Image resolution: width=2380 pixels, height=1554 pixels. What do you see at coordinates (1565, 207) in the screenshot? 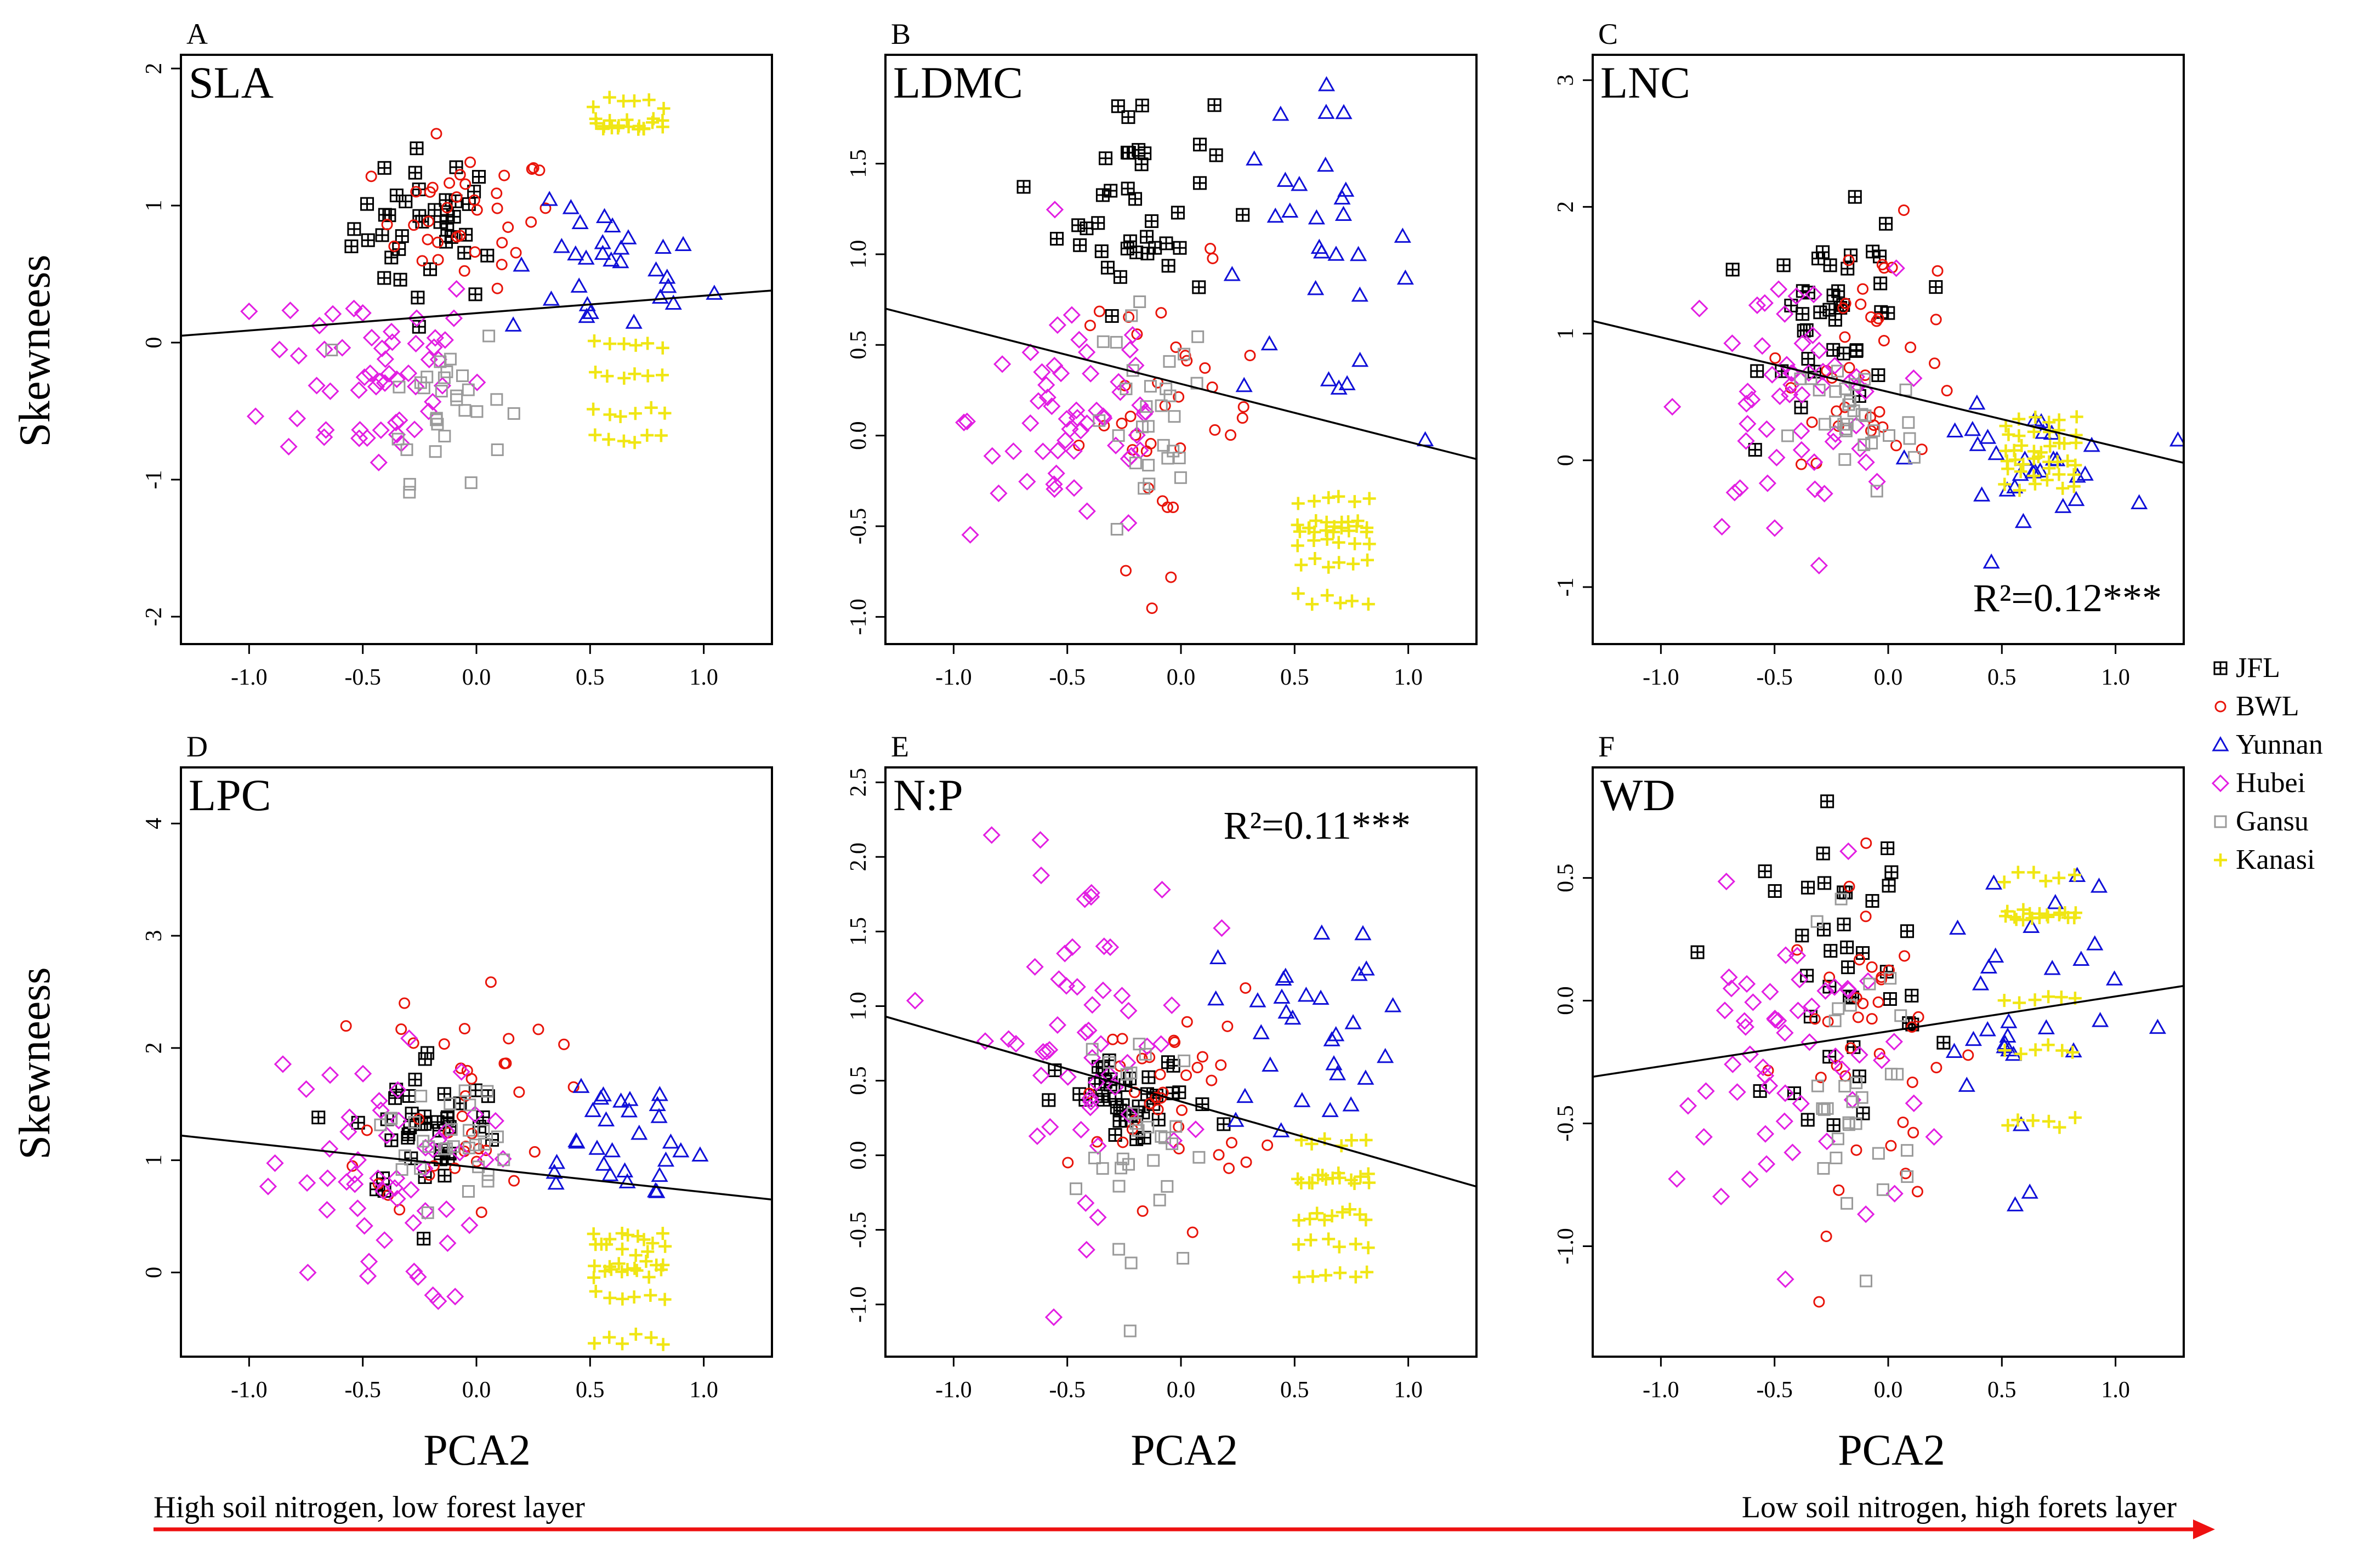
I see `y-tick-label: 2` at bounding box center [1565, 207].